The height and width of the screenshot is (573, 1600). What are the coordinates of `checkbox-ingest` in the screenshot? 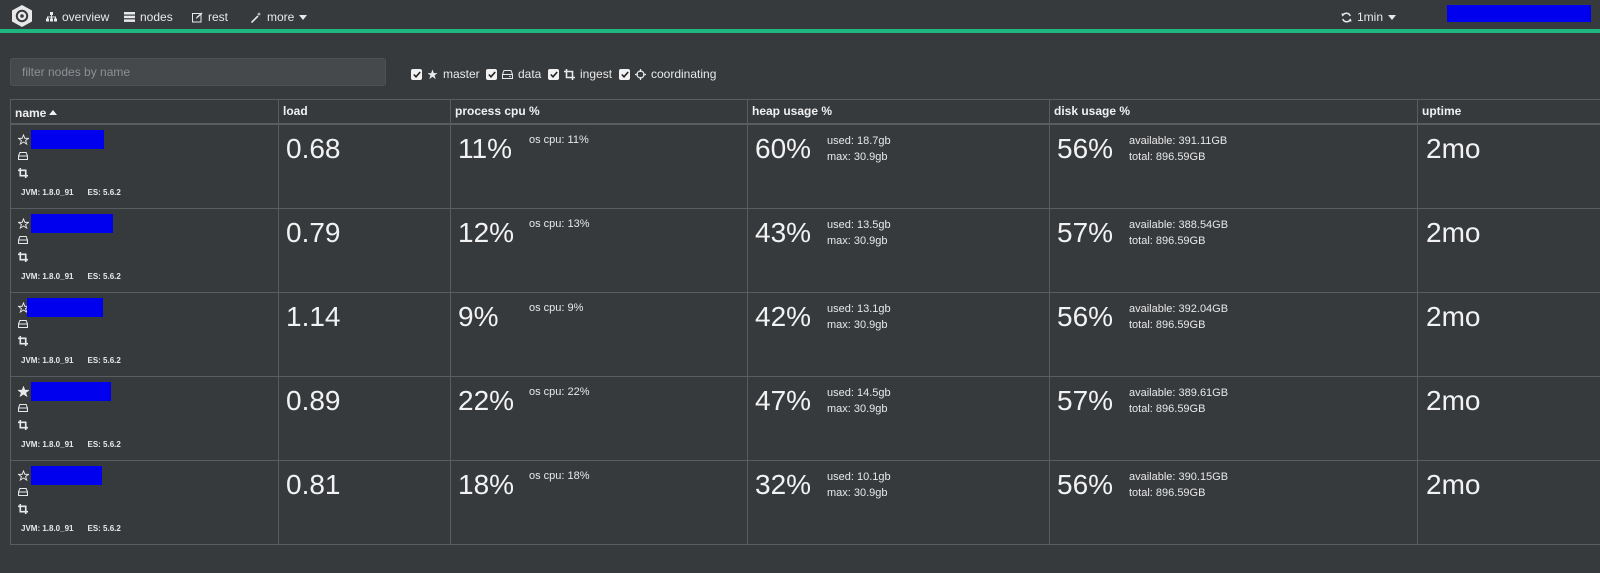 It's located at (553, 74).